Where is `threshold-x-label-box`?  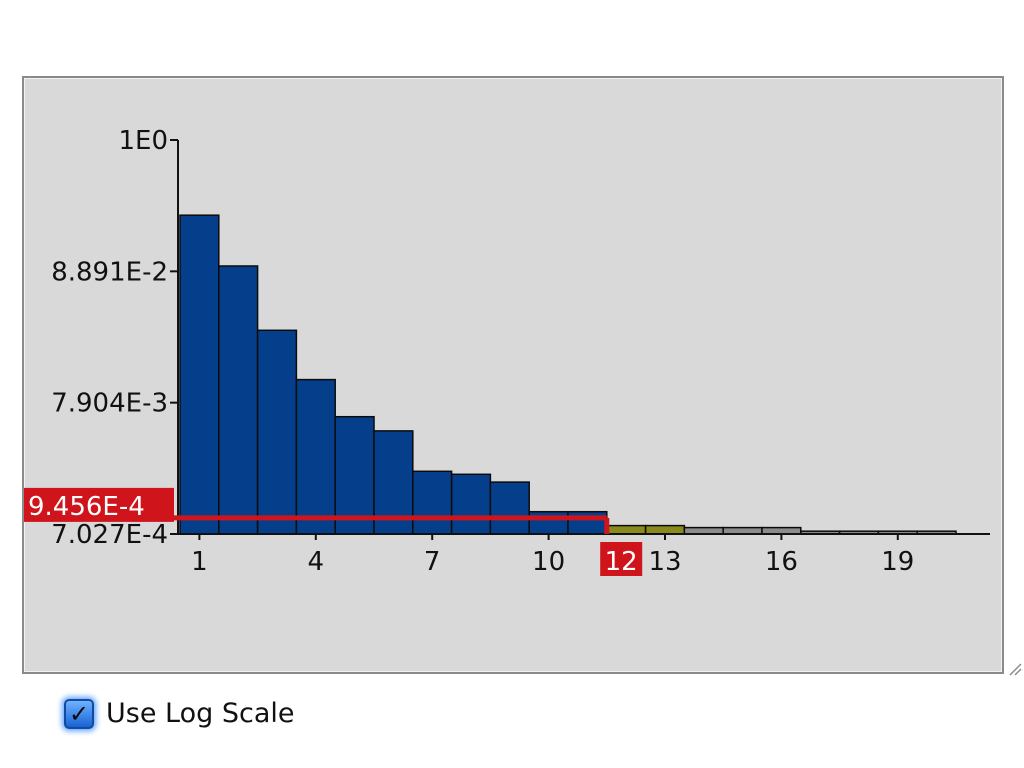
threshold-x-label-box is located at coordinates (621, 559).